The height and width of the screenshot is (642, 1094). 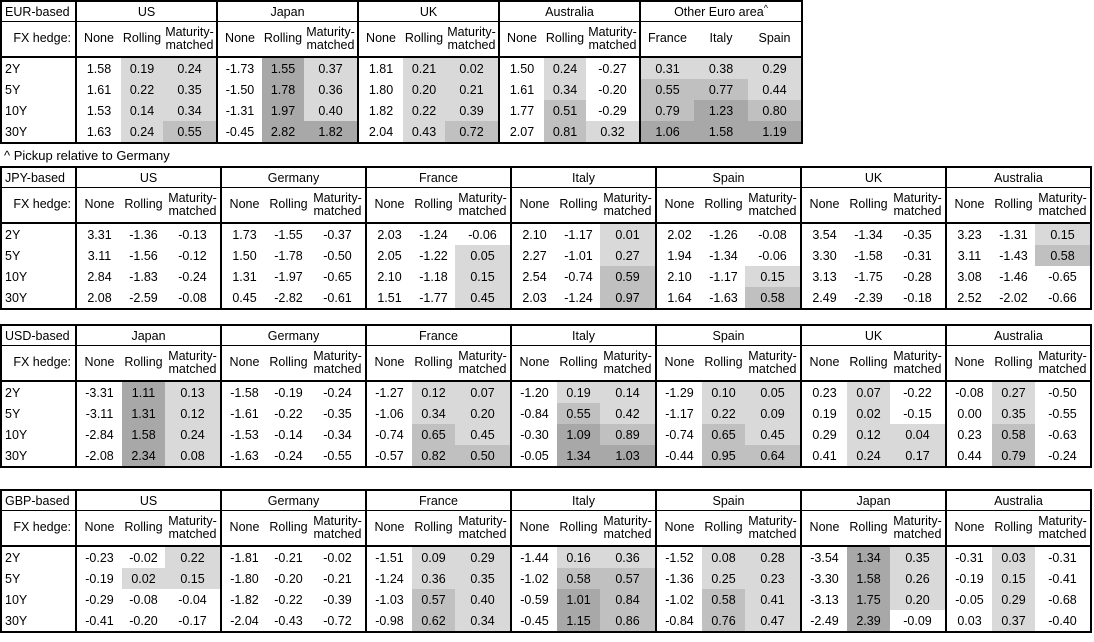 I want to click on value-cell: -1.31, so click(x=1013, y=234).